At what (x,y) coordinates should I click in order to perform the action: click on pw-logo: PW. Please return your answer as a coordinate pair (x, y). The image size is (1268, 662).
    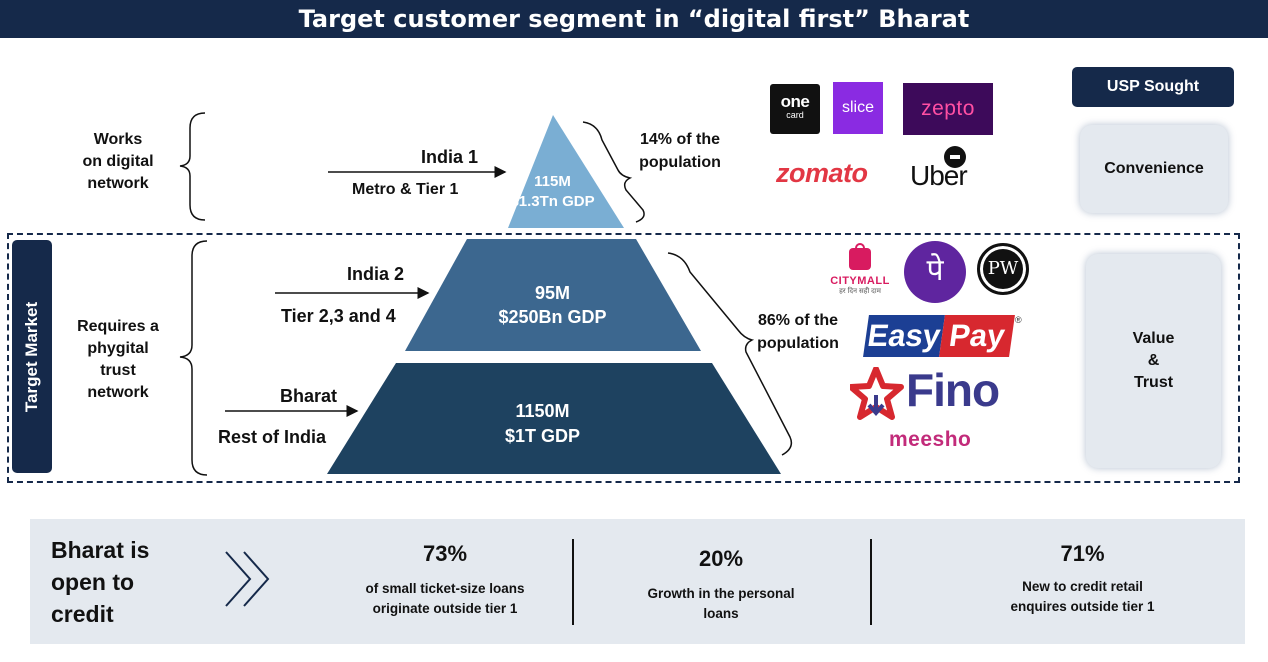
    Looking at the image, I should click on (1003, 269).